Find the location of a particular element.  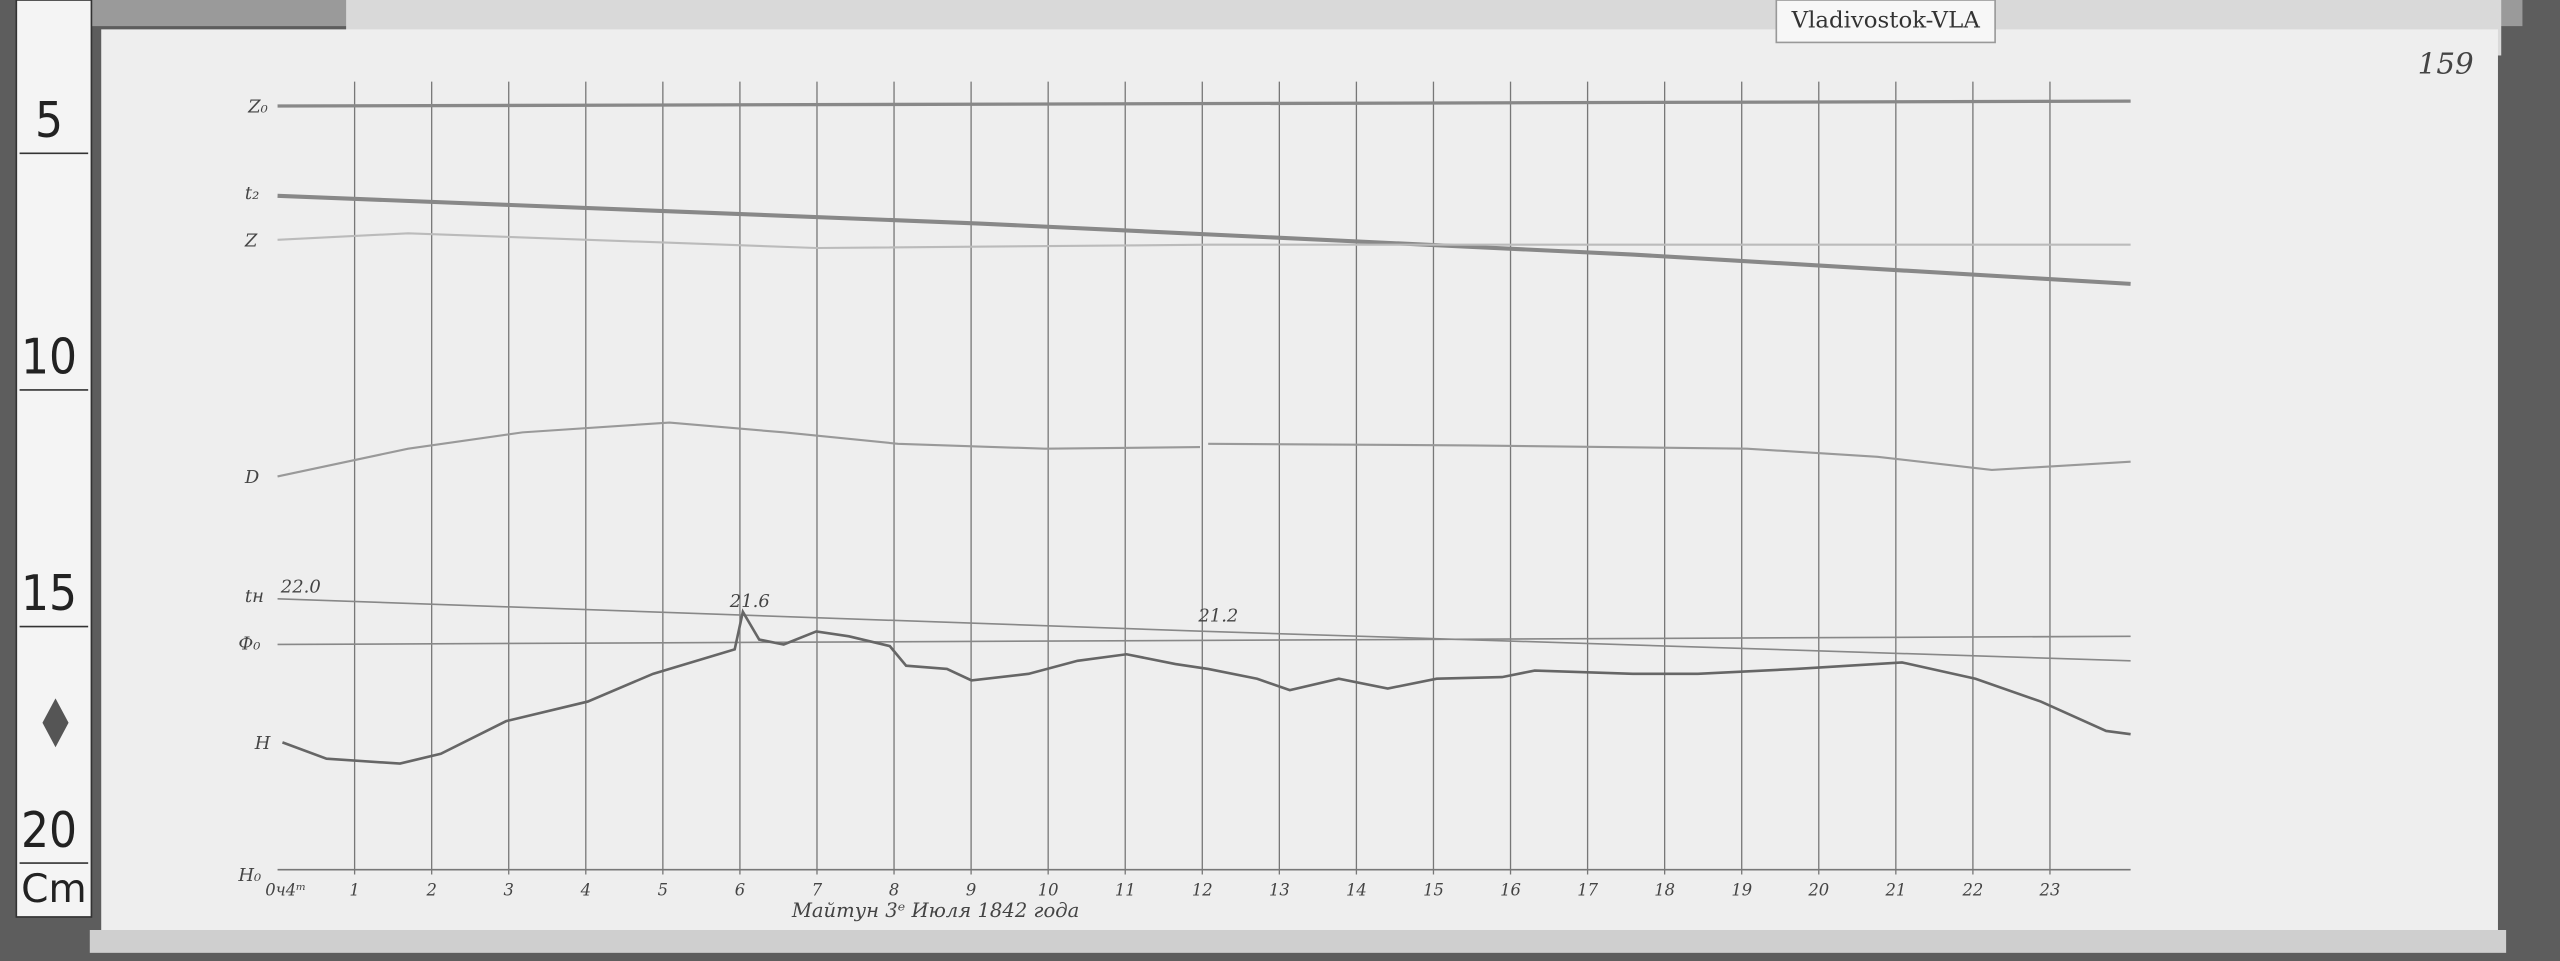

annotation: 22.0 is located at coordinates (300, 586).